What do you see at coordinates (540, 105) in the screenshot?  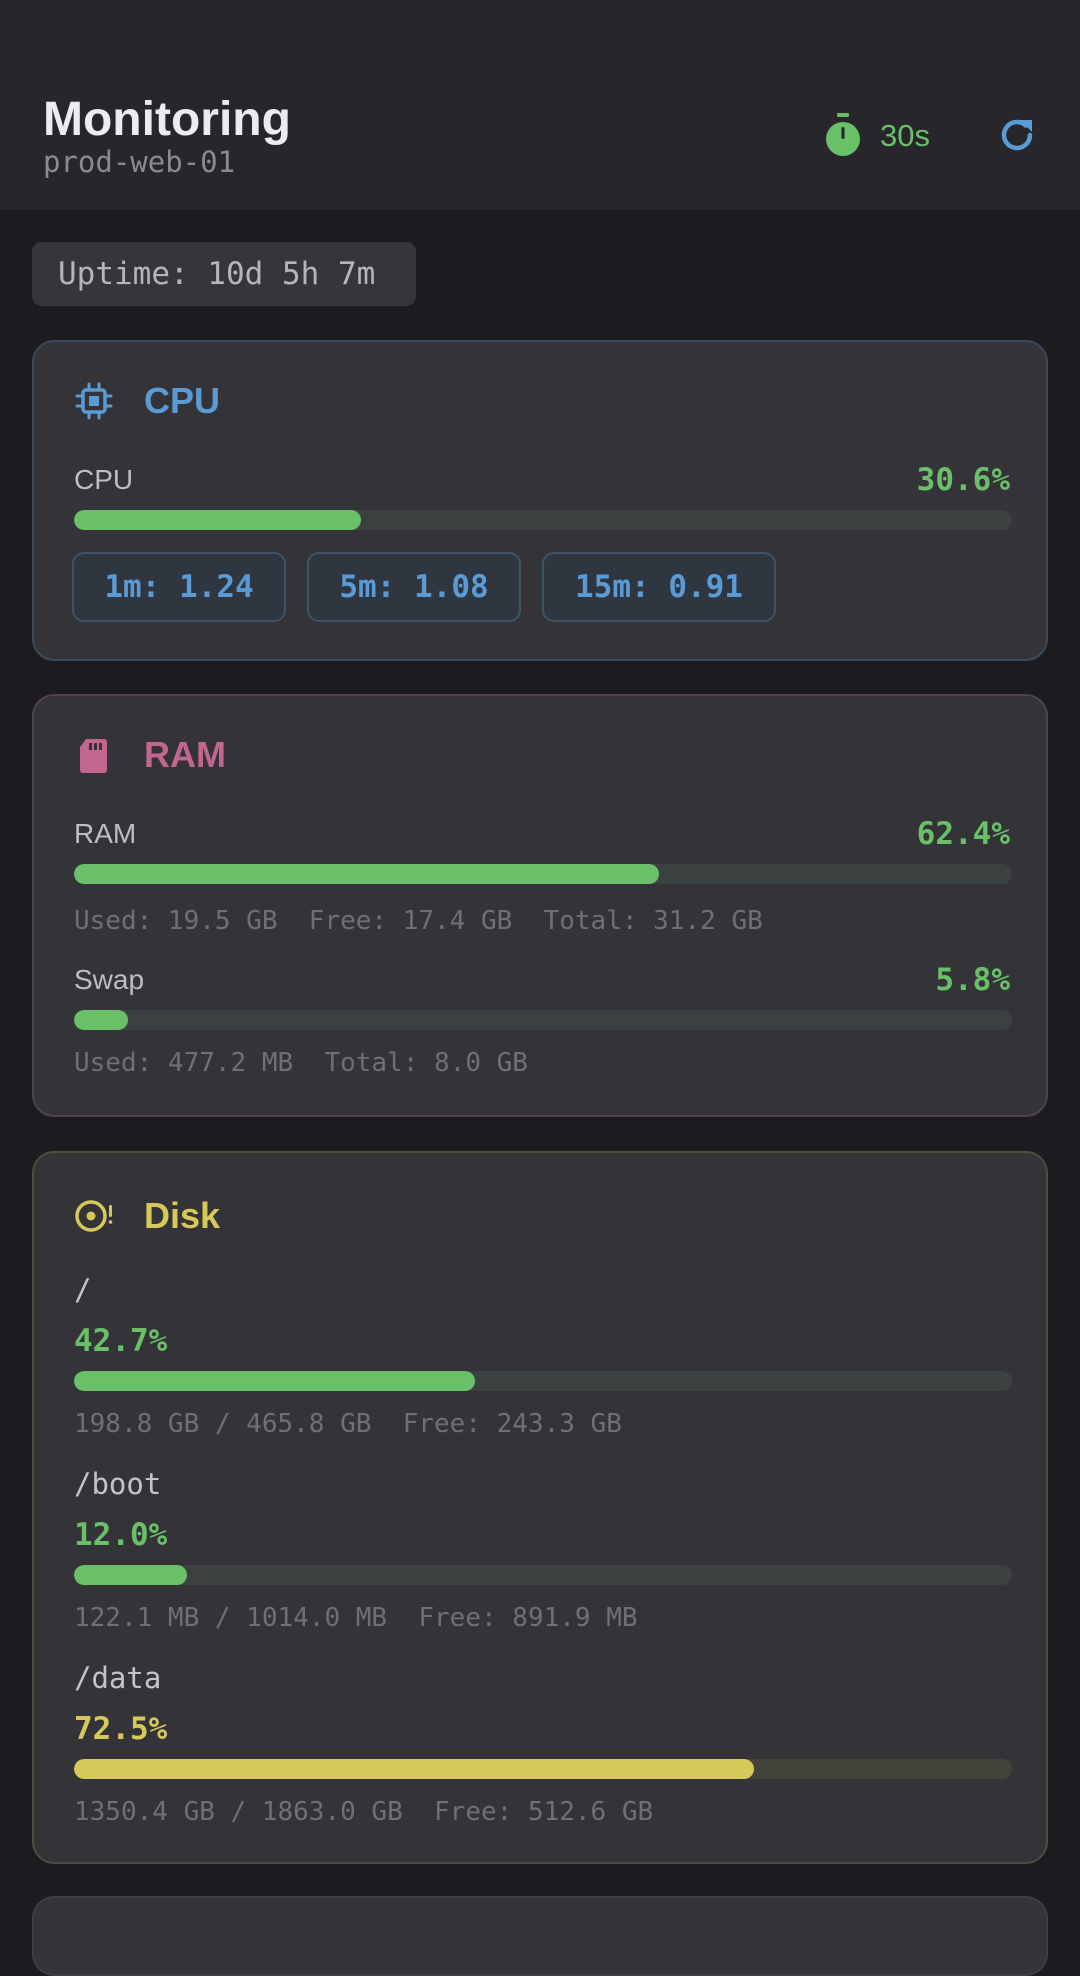 I see `app-header: Monitoring prod-web-01 30s` at bounding box center [540, 105].